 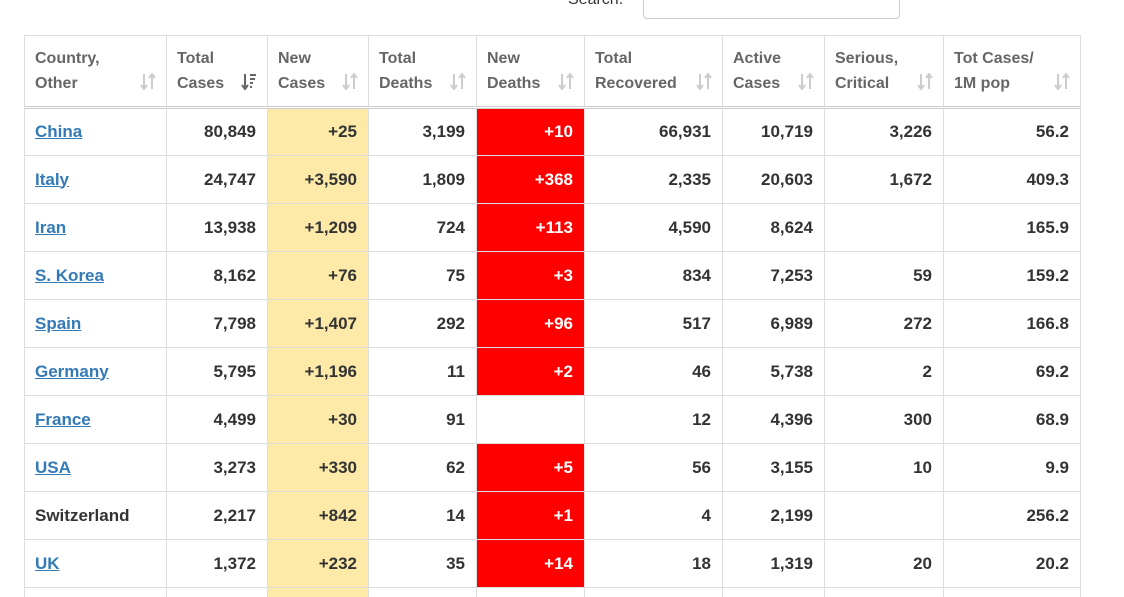 What do you see at coordinates (884, 72) in the screenshot?
I see `column-header: Serious, Critical` at bounding box center [884, 72].